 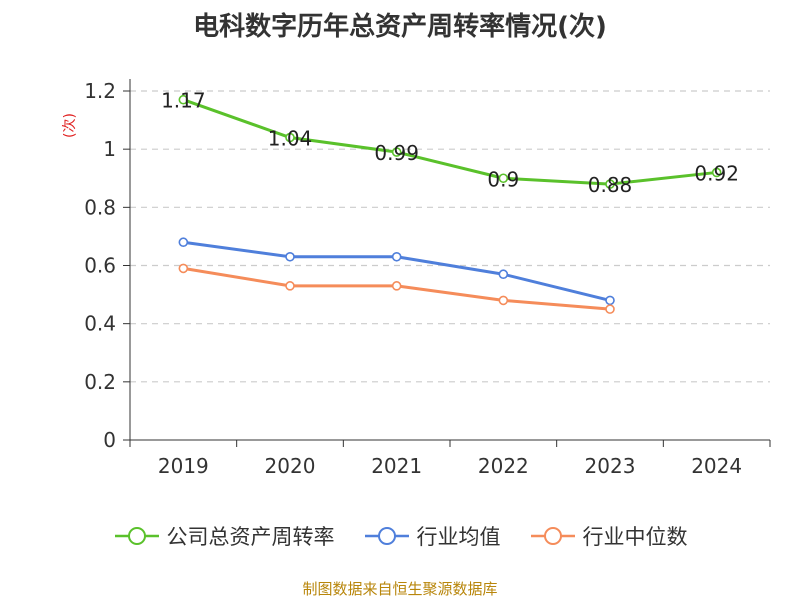 I want to click on x-tick-label: 2024, so click(x=716, y=466).